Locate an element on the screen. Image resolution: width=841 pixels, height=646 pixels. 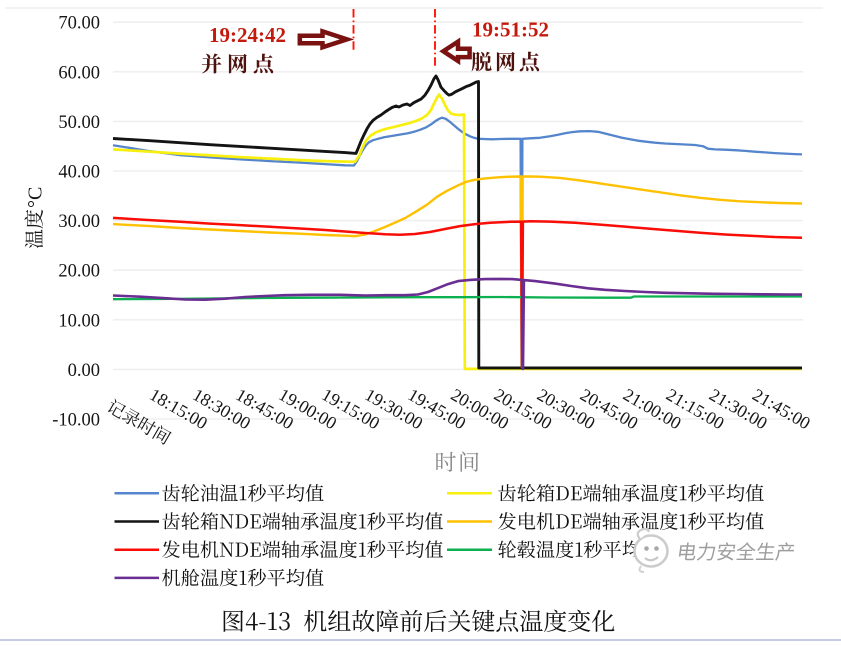
svg-text: °C is located at coordinates (36, 197).